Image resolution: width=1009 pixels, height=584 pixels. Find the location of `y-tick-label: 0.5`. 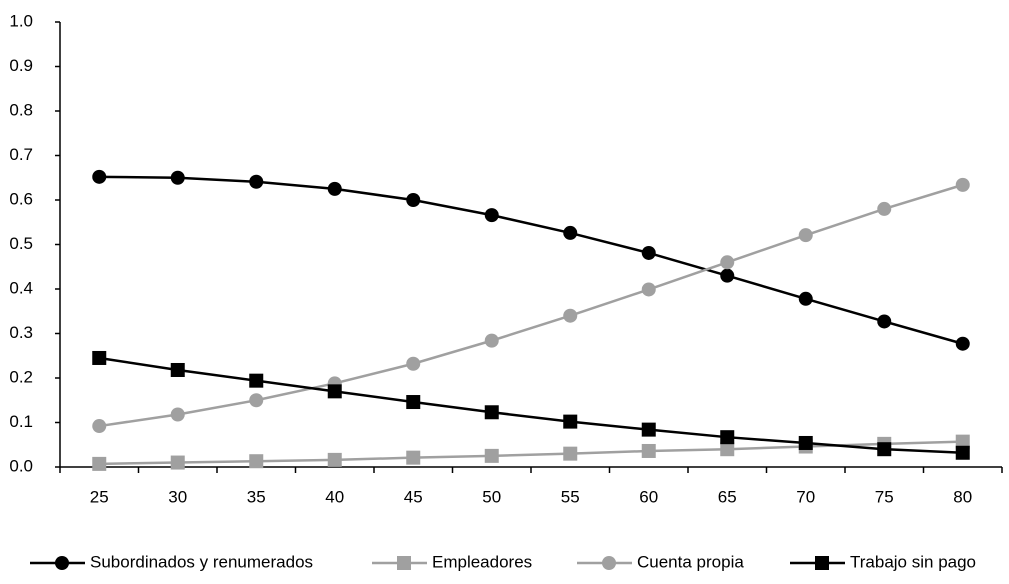

y-tick-label: 0.5 is located at coordinates (21, 243).